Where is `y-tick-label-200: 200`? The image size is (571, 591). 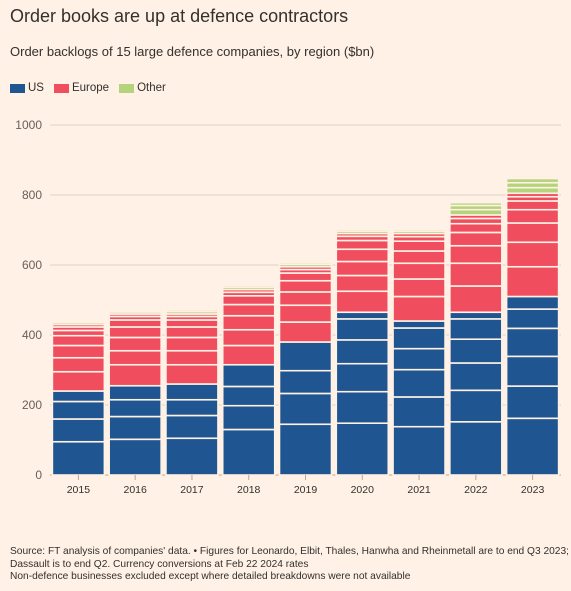 y-tick-label-200: 200 is located at coordinates (32, 405).